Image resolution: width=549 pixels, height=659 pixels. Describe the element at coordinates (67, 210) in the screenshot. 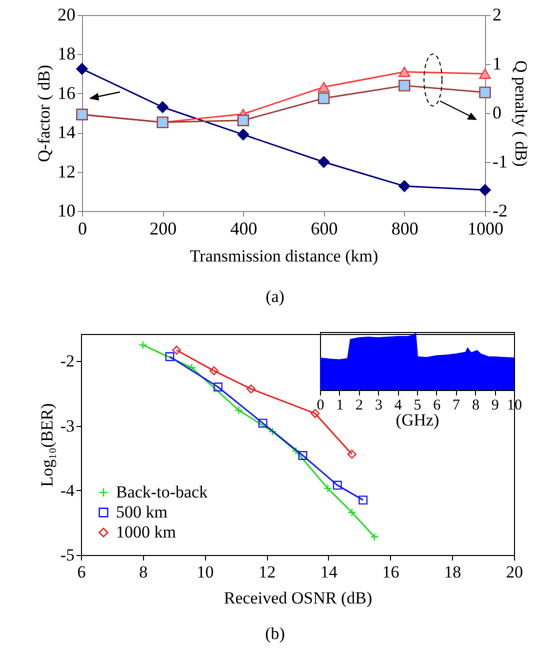

I see `y-tick-label: 10` at that location.